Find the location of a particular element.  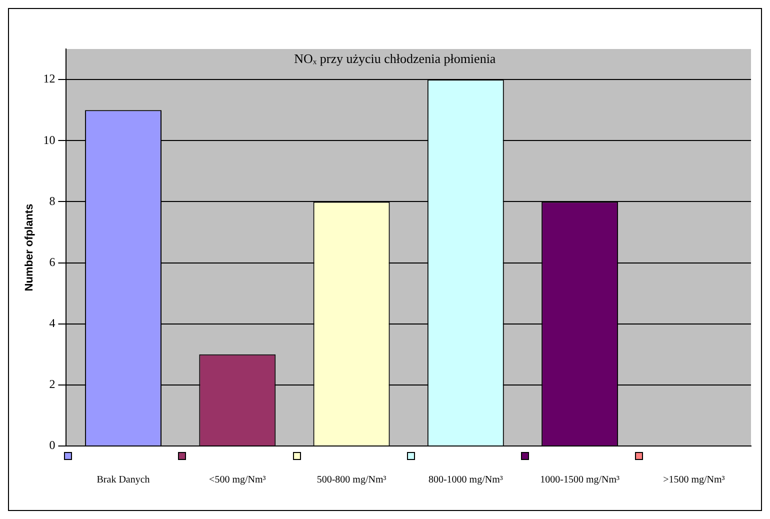

y-tick-label: 12 is located at coordinates (49, 79).